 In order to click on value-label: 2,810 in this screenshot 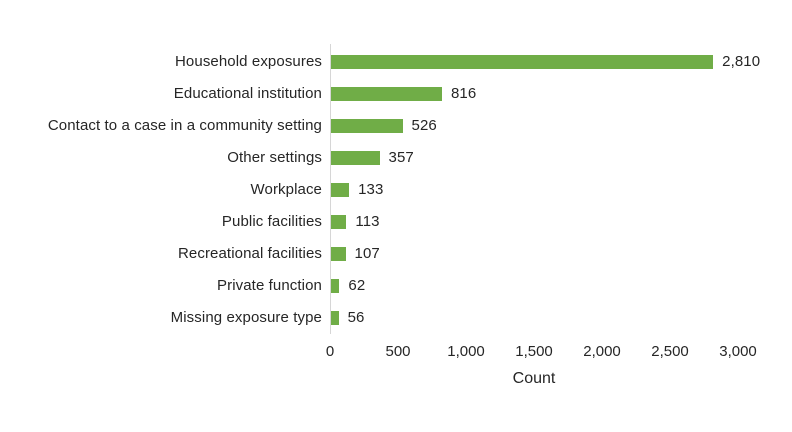, I will do `click(741, 61)`.